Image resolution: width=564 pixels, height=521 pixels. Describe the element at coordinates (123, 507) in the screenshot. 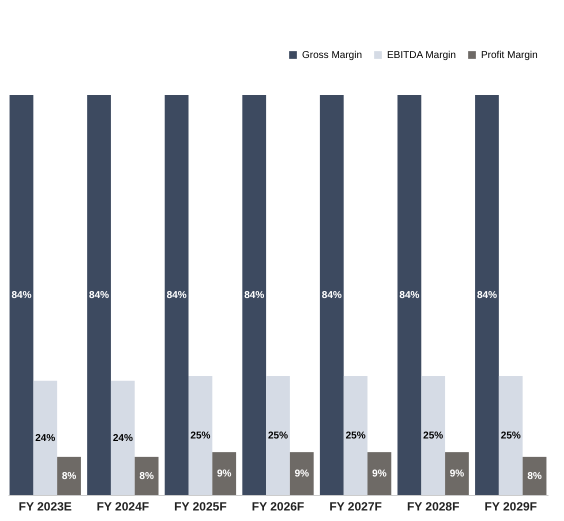

I see `x-tick-label: FY 2024F` at that location.